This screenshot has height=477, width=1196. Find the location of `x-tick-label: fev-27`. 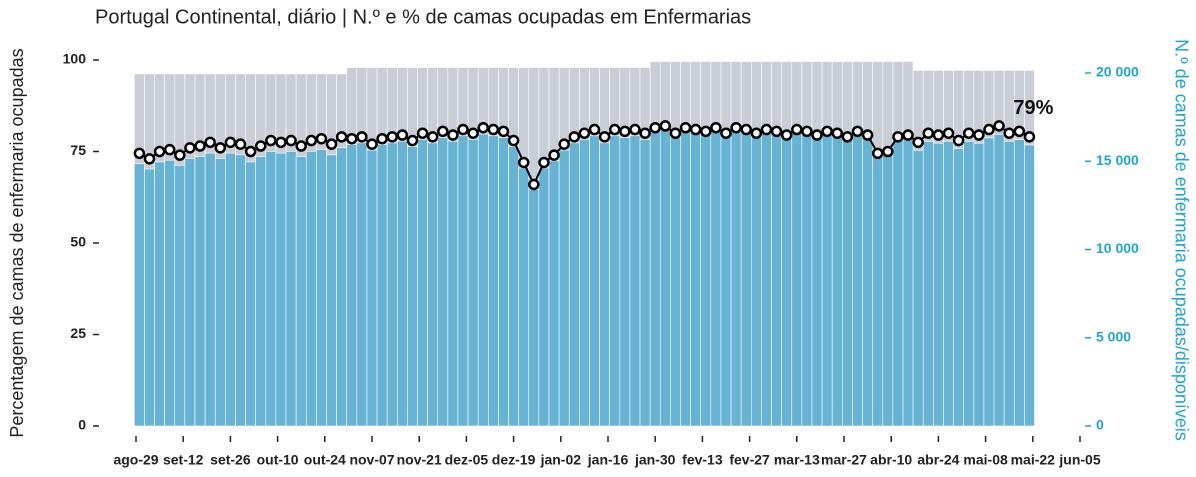

x-tick-label: fev-27 is located at coordinates (749, 460).